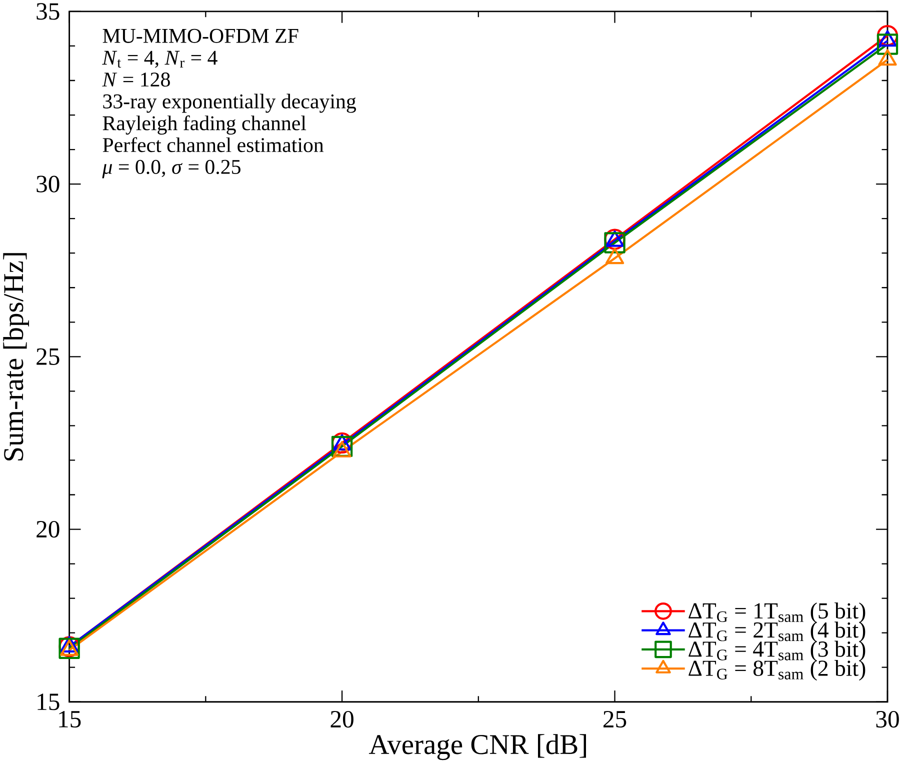  What do you see at coordinates (477, 747) in the screenshot?
I see `x-axis-title: Average CNR [dB]` at bounding box center [477, 747].